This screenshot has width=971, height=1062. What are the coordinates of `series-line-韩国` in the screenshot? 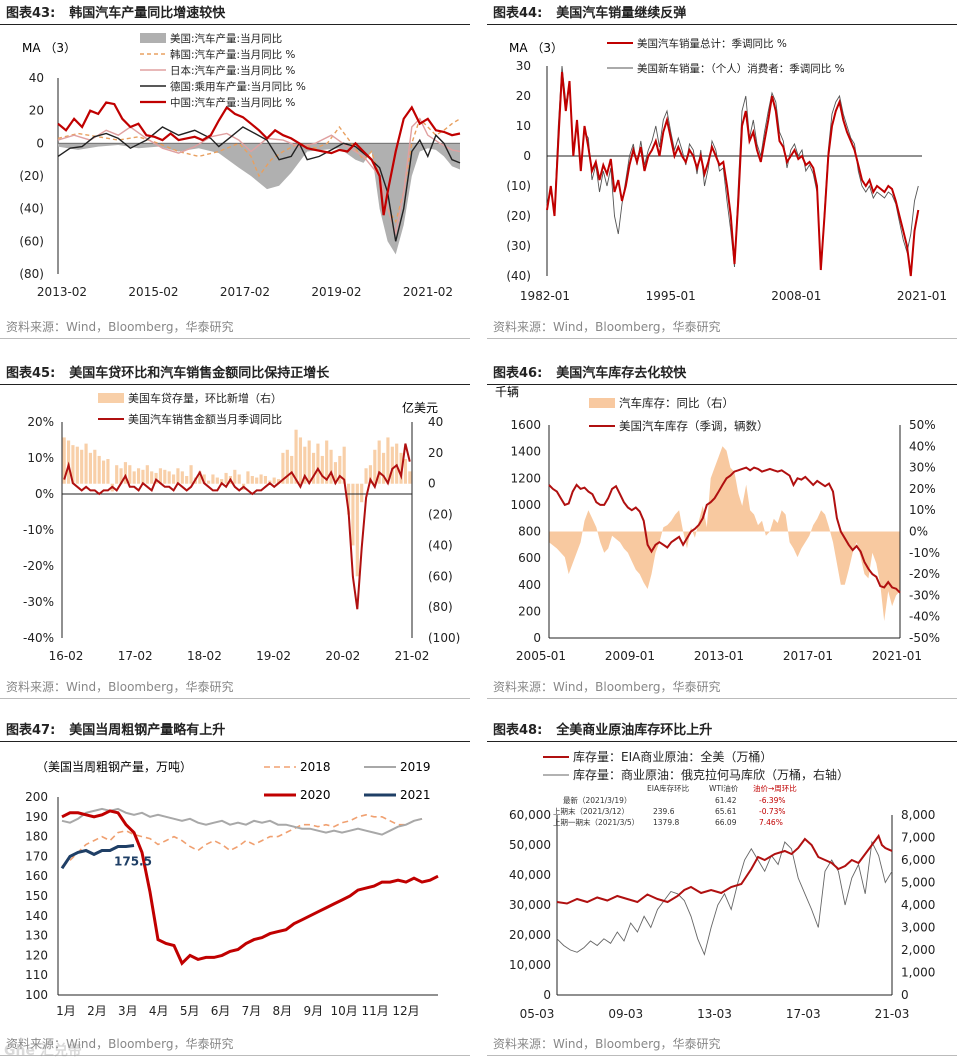 It's located at (259, 170).